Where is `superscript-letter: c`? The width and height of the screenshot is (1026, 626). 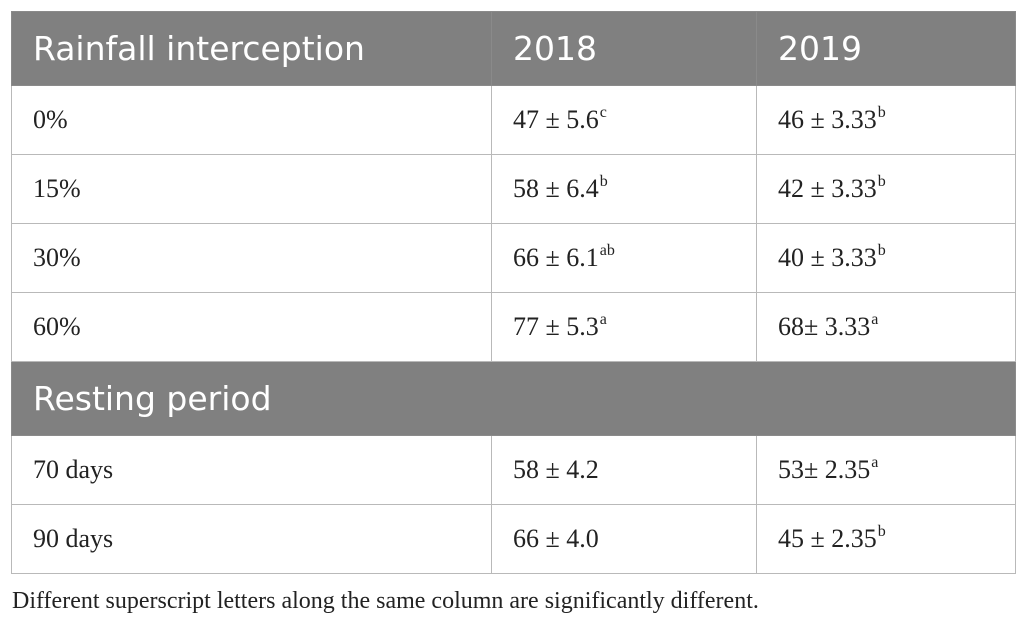 superscript-letter: c is located at coordinates (603, 112).